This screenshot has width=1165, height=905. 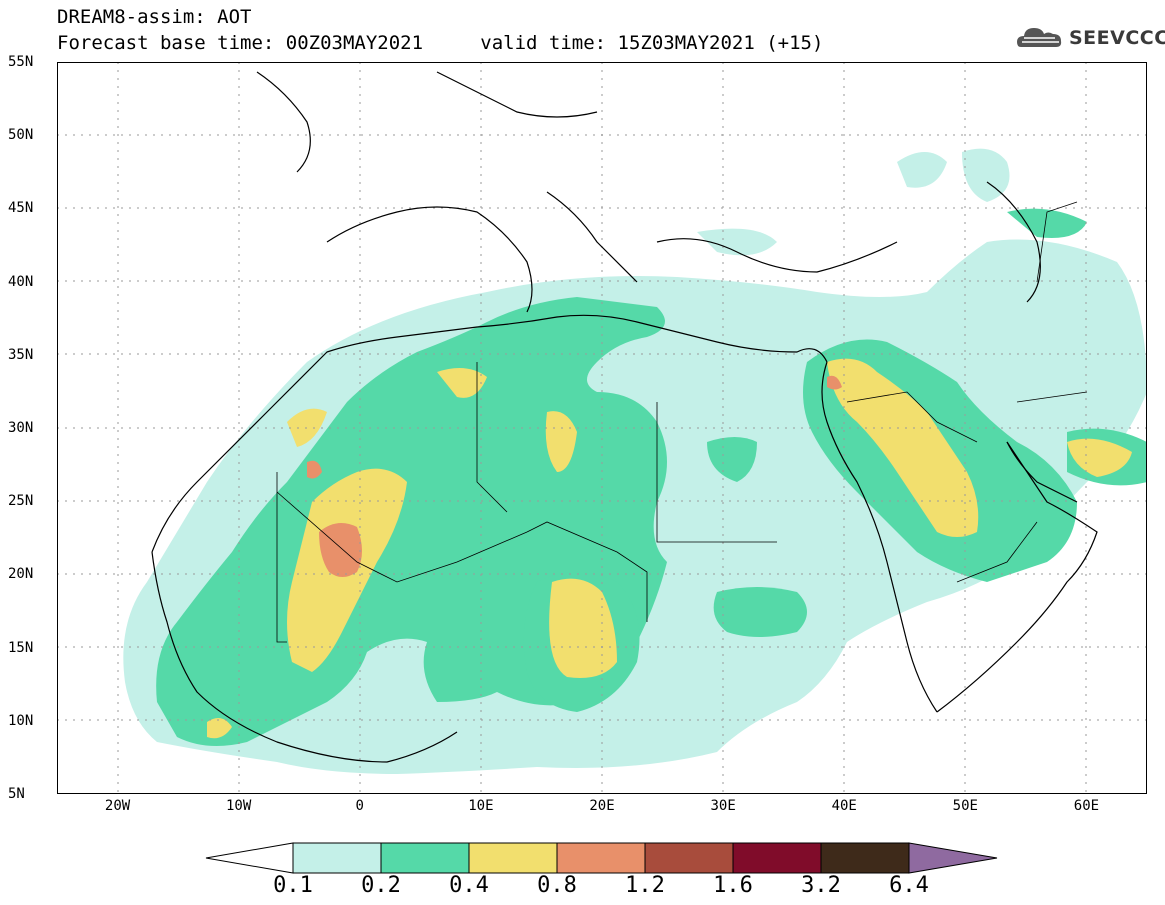 What do you see at coordinates (645, 885) in the screenshot?
I see `colorbar-label: 1.2` at bounding box center [645, 885].